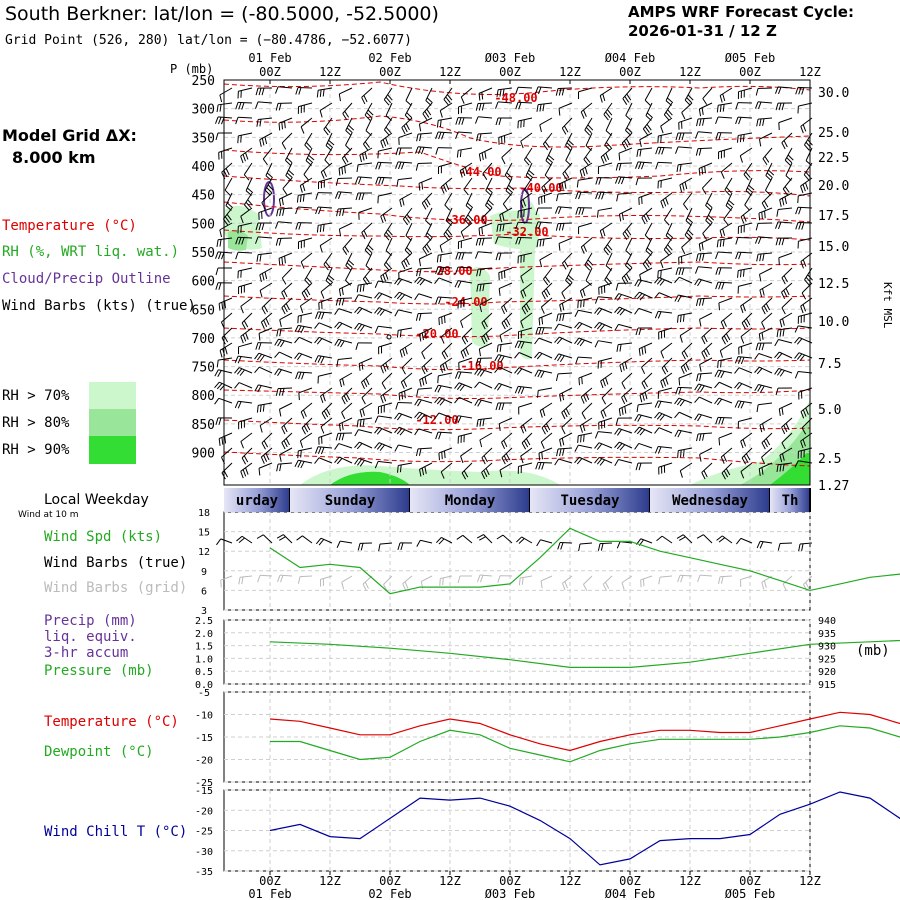 The image size is (900, 900). Describe the element at coordinates (447, 348) in the screenshot. I see `upper-wind-barb-521-staff` at that location.